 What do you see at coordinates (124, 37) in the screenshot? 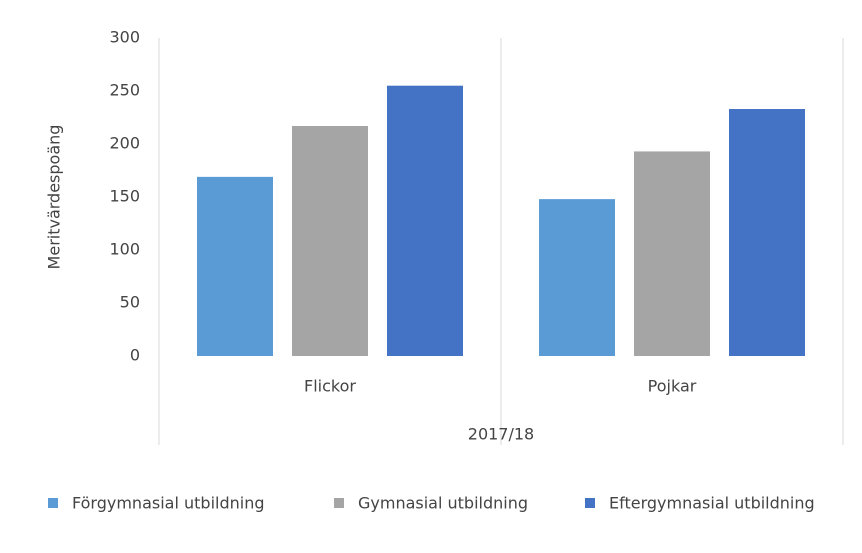
I see `y-tick-label: 300` at bounding box center [124, 37].